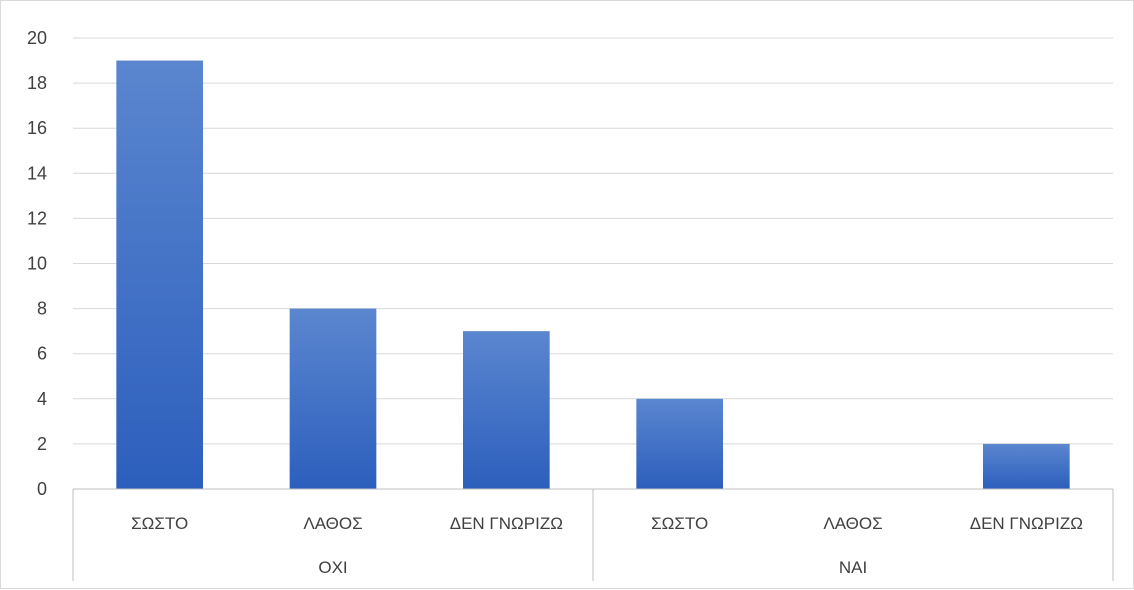 Image resolution: width=1134 pixels, height=590 pixels. Describe the element at coordinates (37, 38) in the screenshot. I see `y-tick-label: 20` at that location.